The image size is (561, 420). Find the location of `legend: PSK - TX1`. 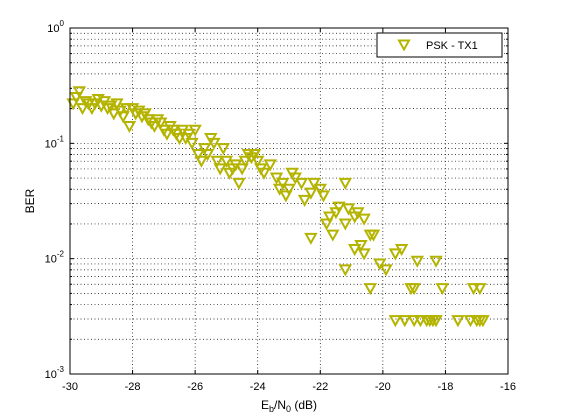

legend: PSK - TX1 is located at coordinates (439, 45).